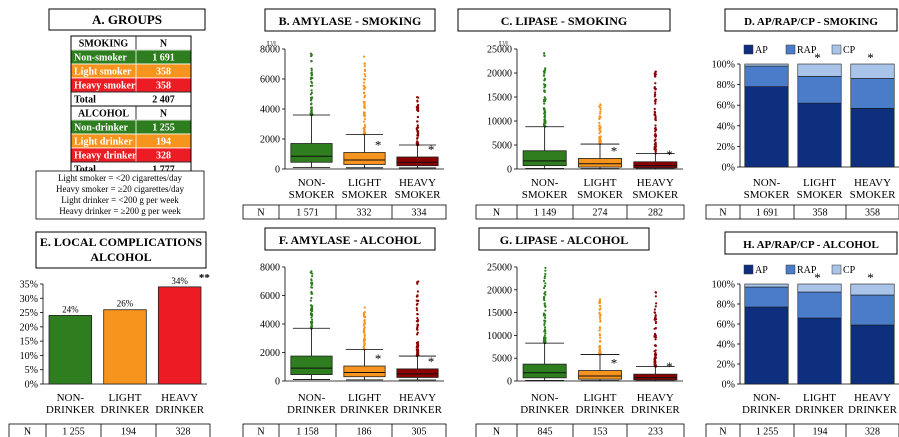 The width and height of the screenshot is (899, 437). What do you see at coordinates (120, 195) in the screenshot?
I see `definitions-box` at bounding box center [120, 195].